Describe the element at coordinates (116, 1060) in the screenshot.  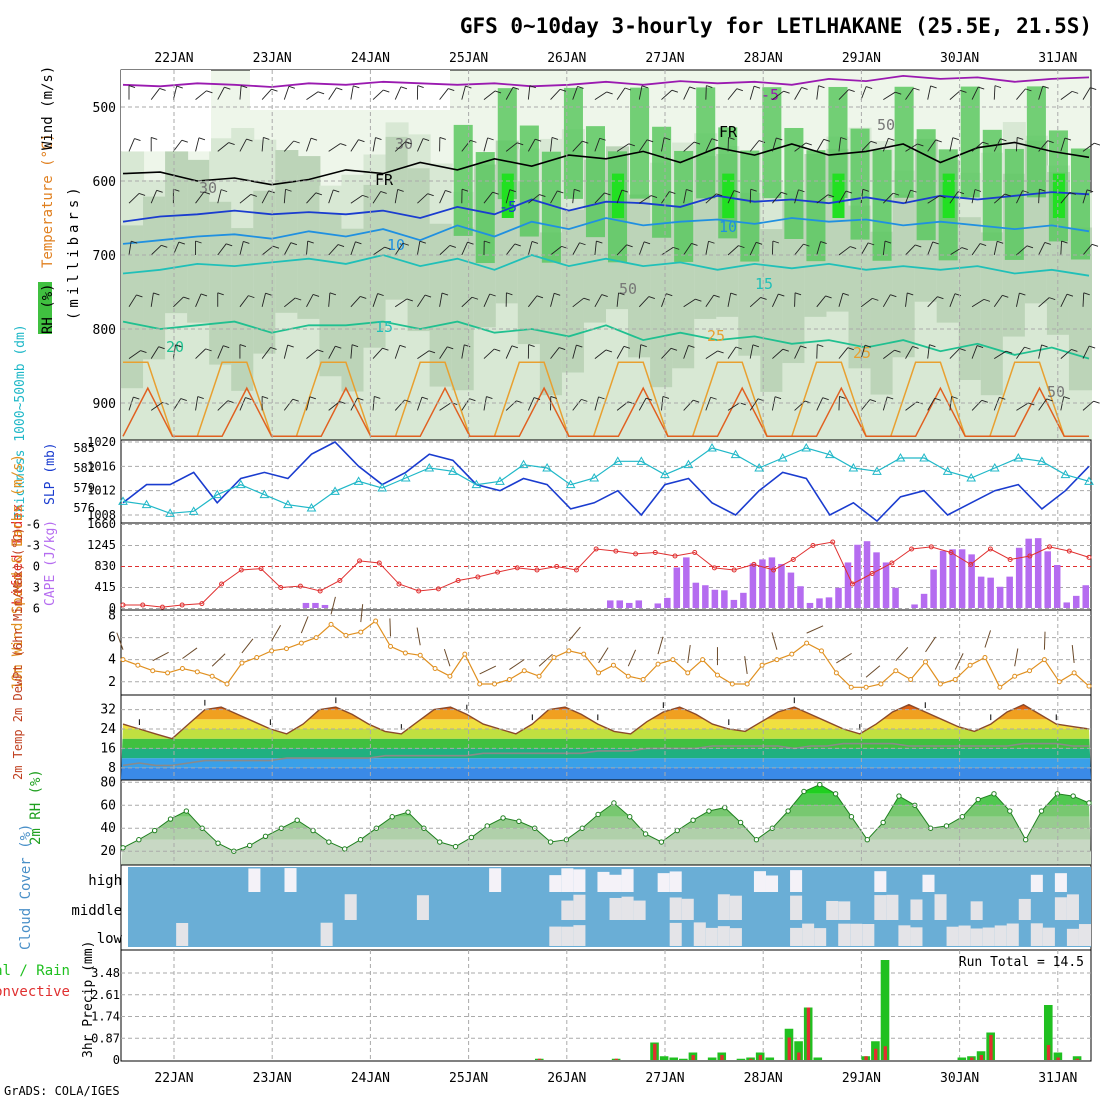
I see `precip-tick-label: 0` at that location.